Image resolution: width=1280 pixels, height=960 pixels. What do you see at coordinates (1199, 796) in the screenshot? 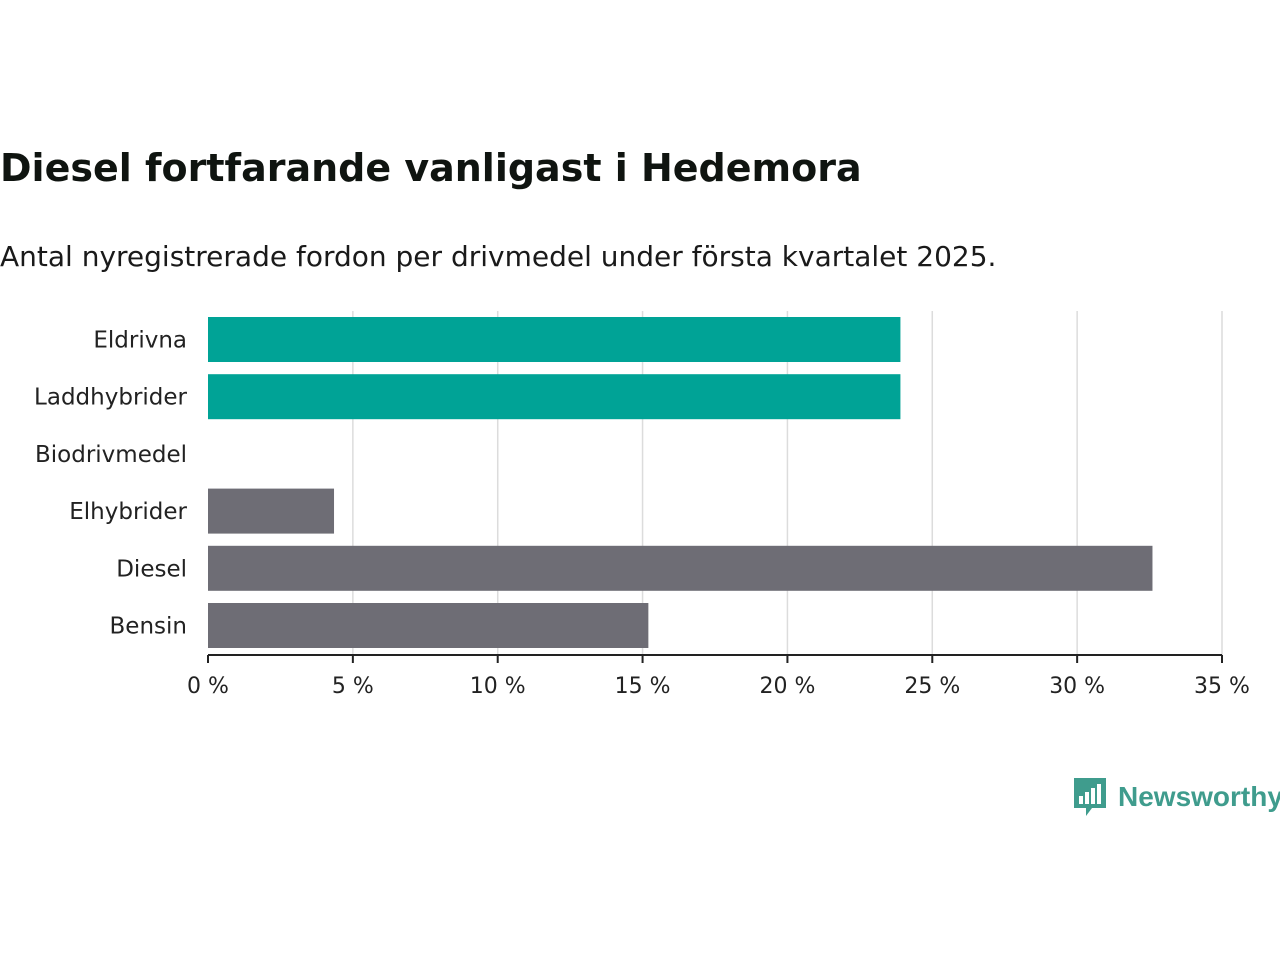
I see `logo-text: Newsworthy` at bounding box center [1199, 796].